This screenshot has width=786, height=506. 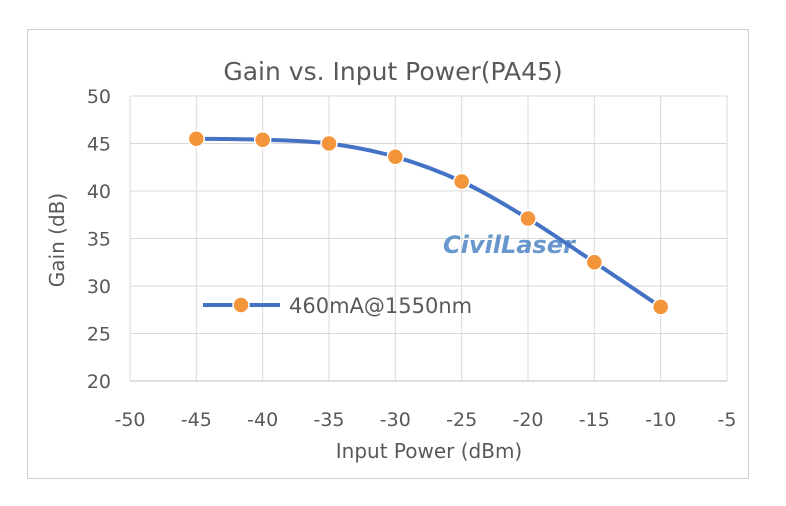 What do you see at coordinates (241, 305) in the screenshot?
I see `legend-marker` at bounding box center [241, 305].